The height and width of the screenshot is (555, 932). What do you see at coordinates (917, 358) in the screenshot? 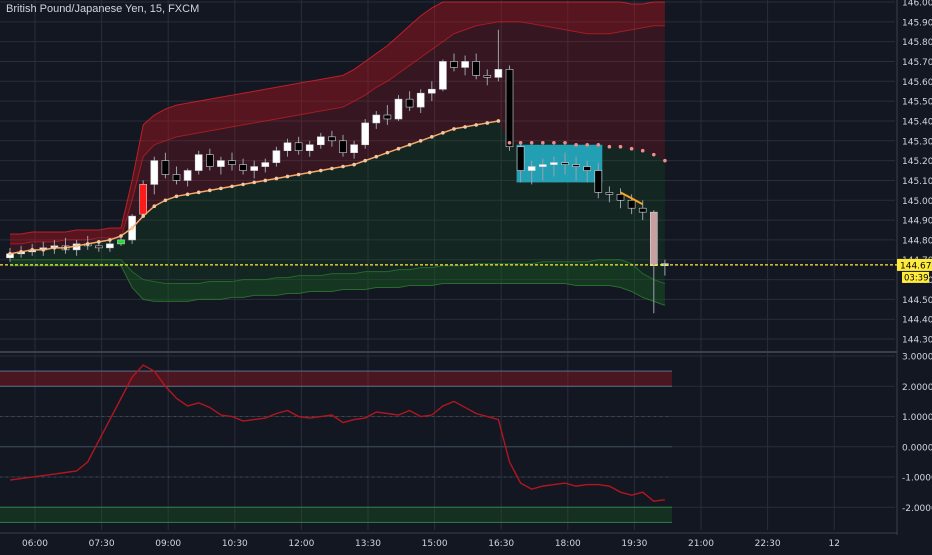
I see `osc-tick-label: 3.0000` at bounding box center [917, 358].